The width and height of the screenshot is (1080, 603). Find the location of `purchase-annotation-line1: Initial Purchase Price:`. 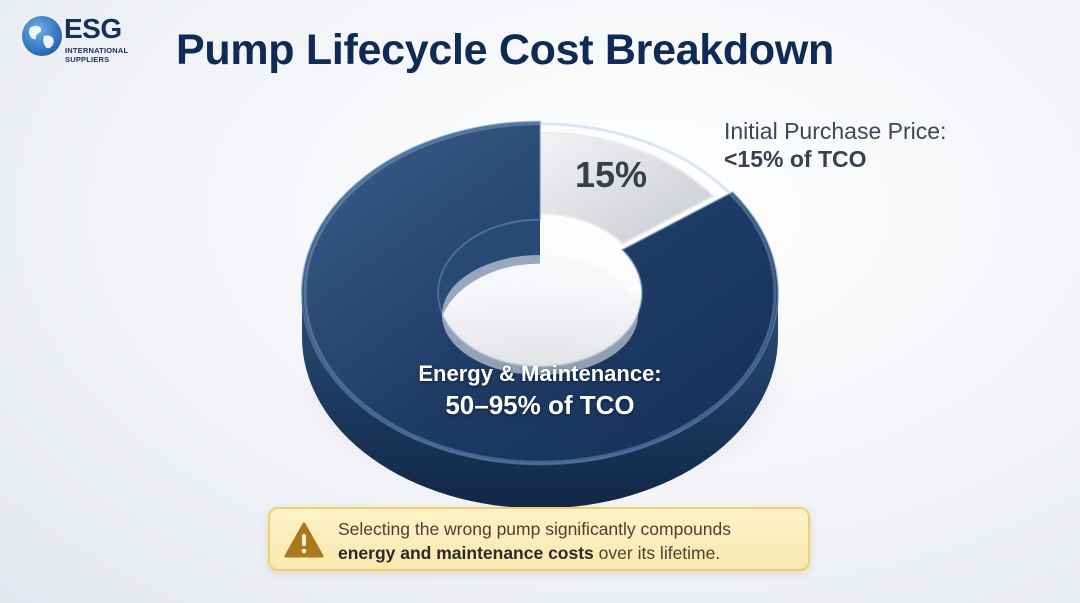

purchase-annotation-line1: Initial Purchase Price: is located at coordinates (835, 131).